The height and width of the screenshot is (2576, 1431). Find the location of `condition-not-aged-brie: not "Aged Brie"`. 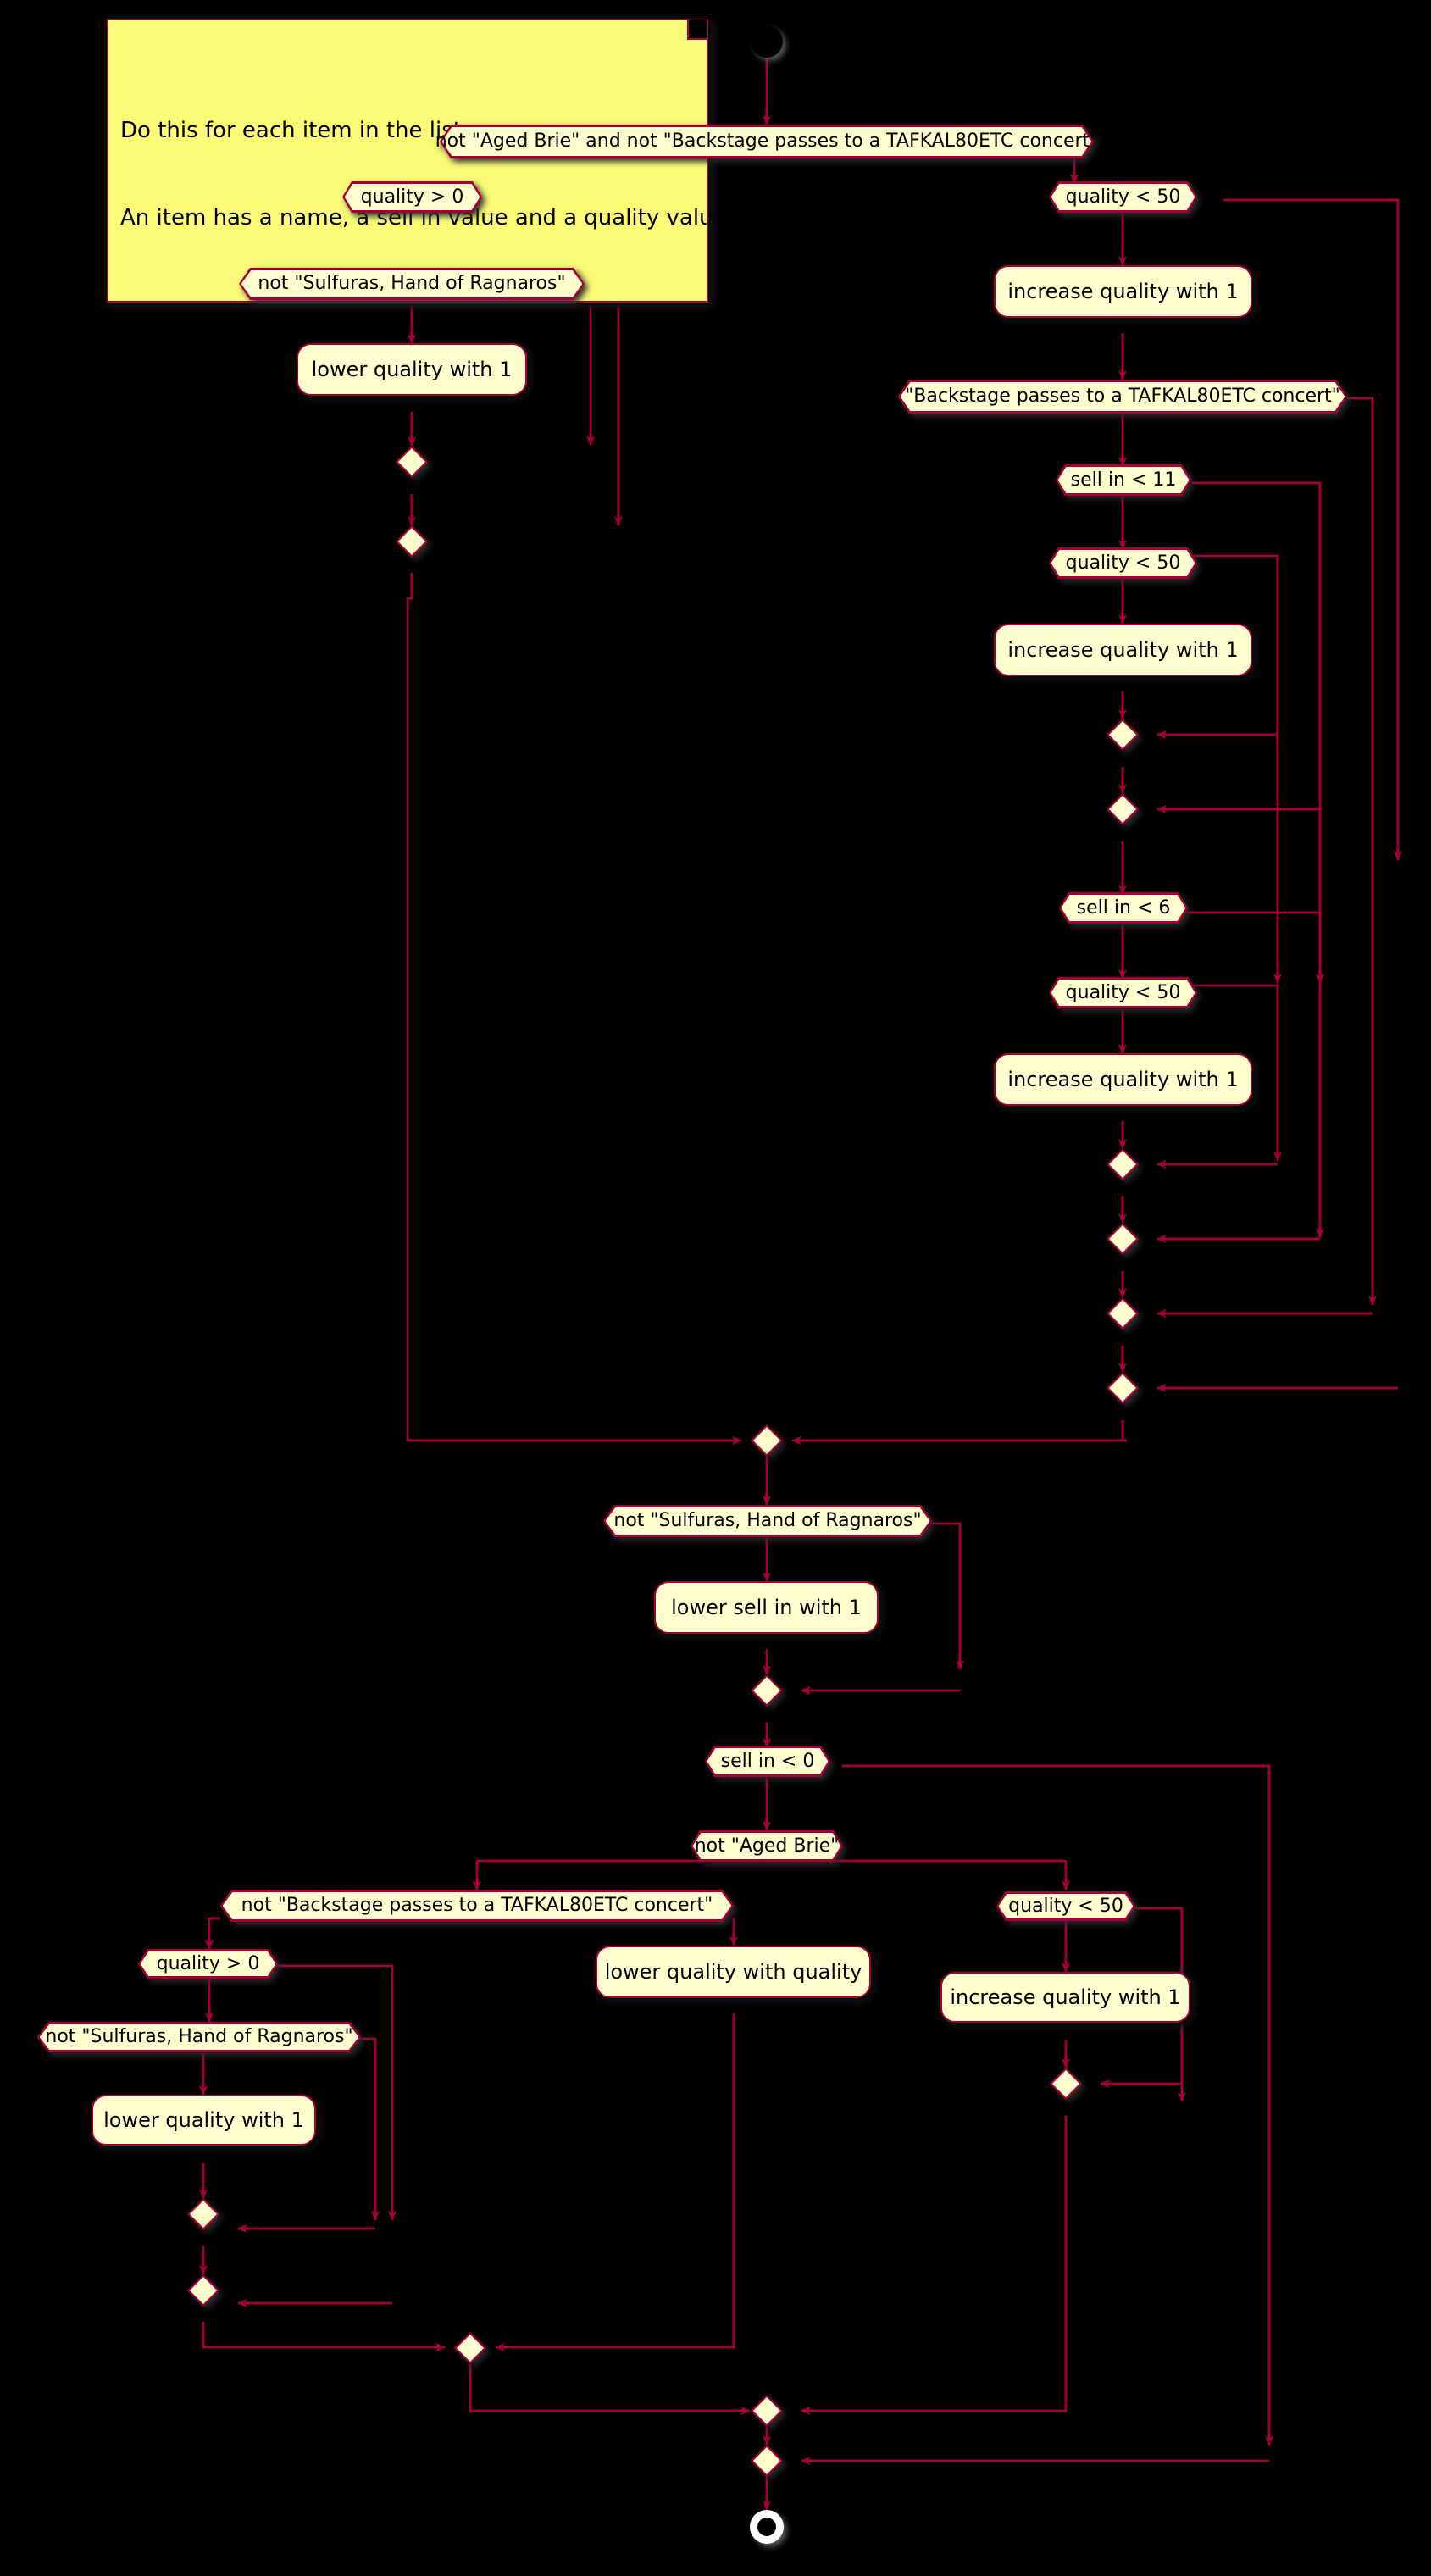

condition-not-aged-brie: not "Aged Brie" is located at coordinates (767, 1846).